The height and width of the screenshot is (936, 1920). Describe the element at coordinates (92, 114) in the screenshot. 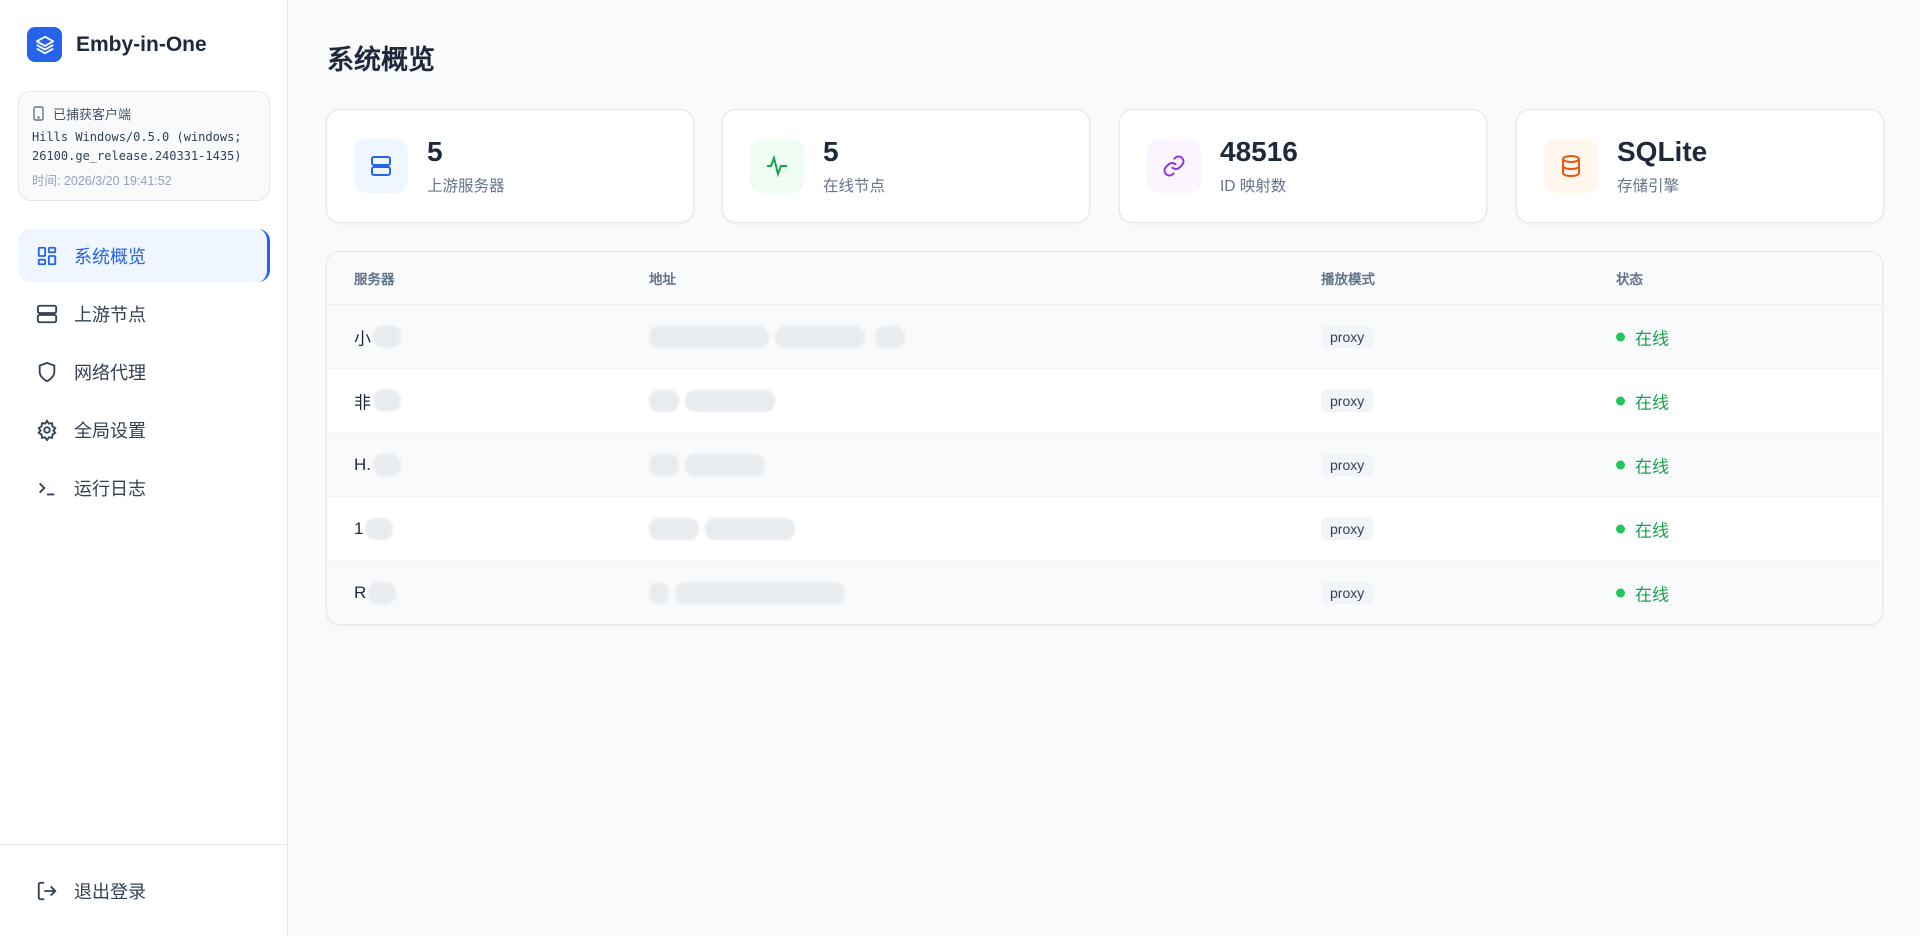

I see `client-label: 已捕获客户端` at that location.